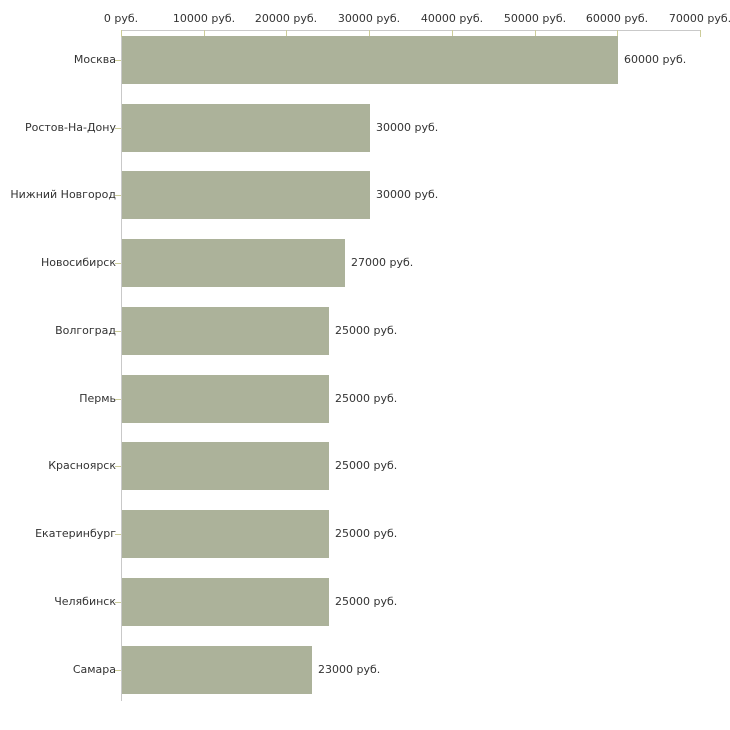  What do you see at coordinates (617, 18) in the screenshot?
I see `x-tick-label: 60000 руб.` at bounding box center [617, 18].